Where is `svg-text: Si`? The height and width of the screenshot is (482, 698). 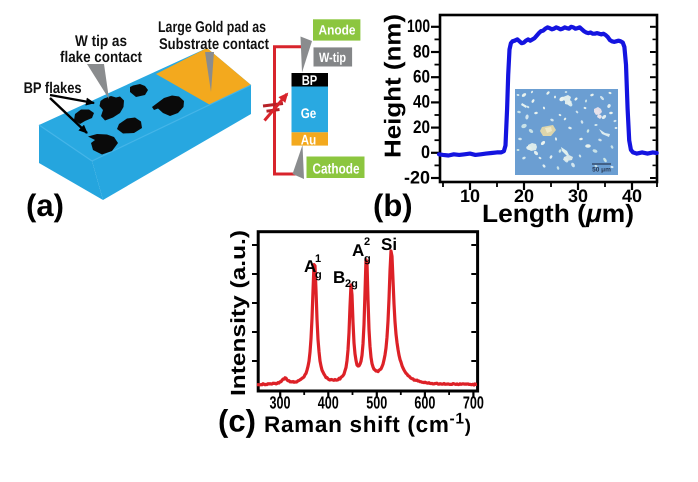
svg-text: Si is located at coordinates (389, 244).